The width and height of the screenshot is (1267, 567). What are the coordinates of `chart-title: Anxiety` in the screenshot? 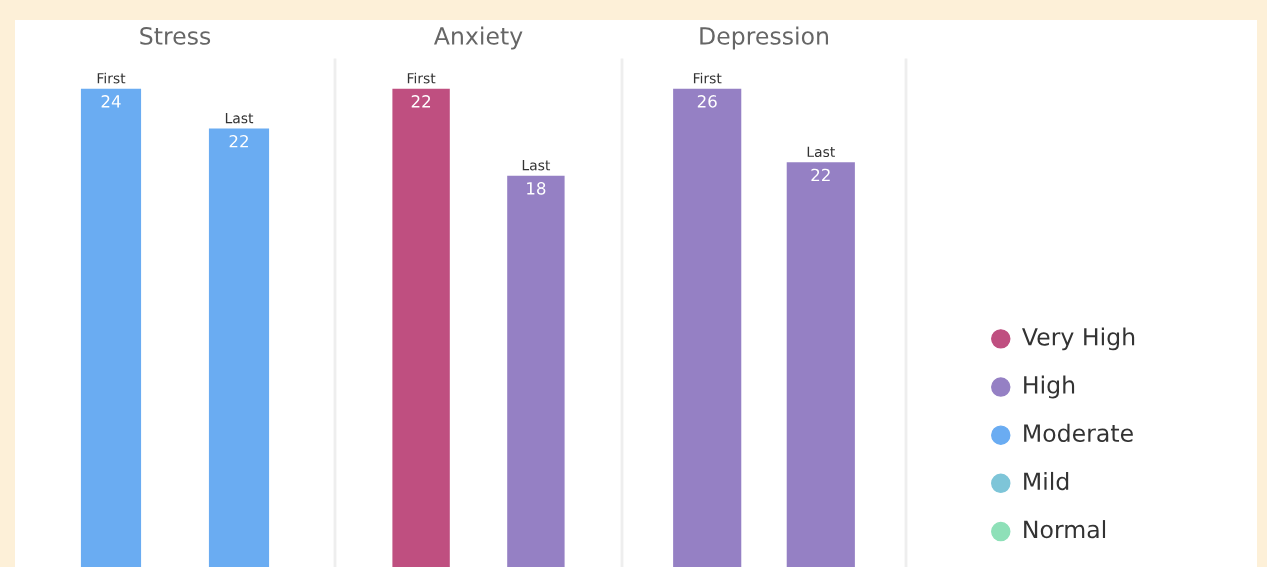 It's located at (478, 38).